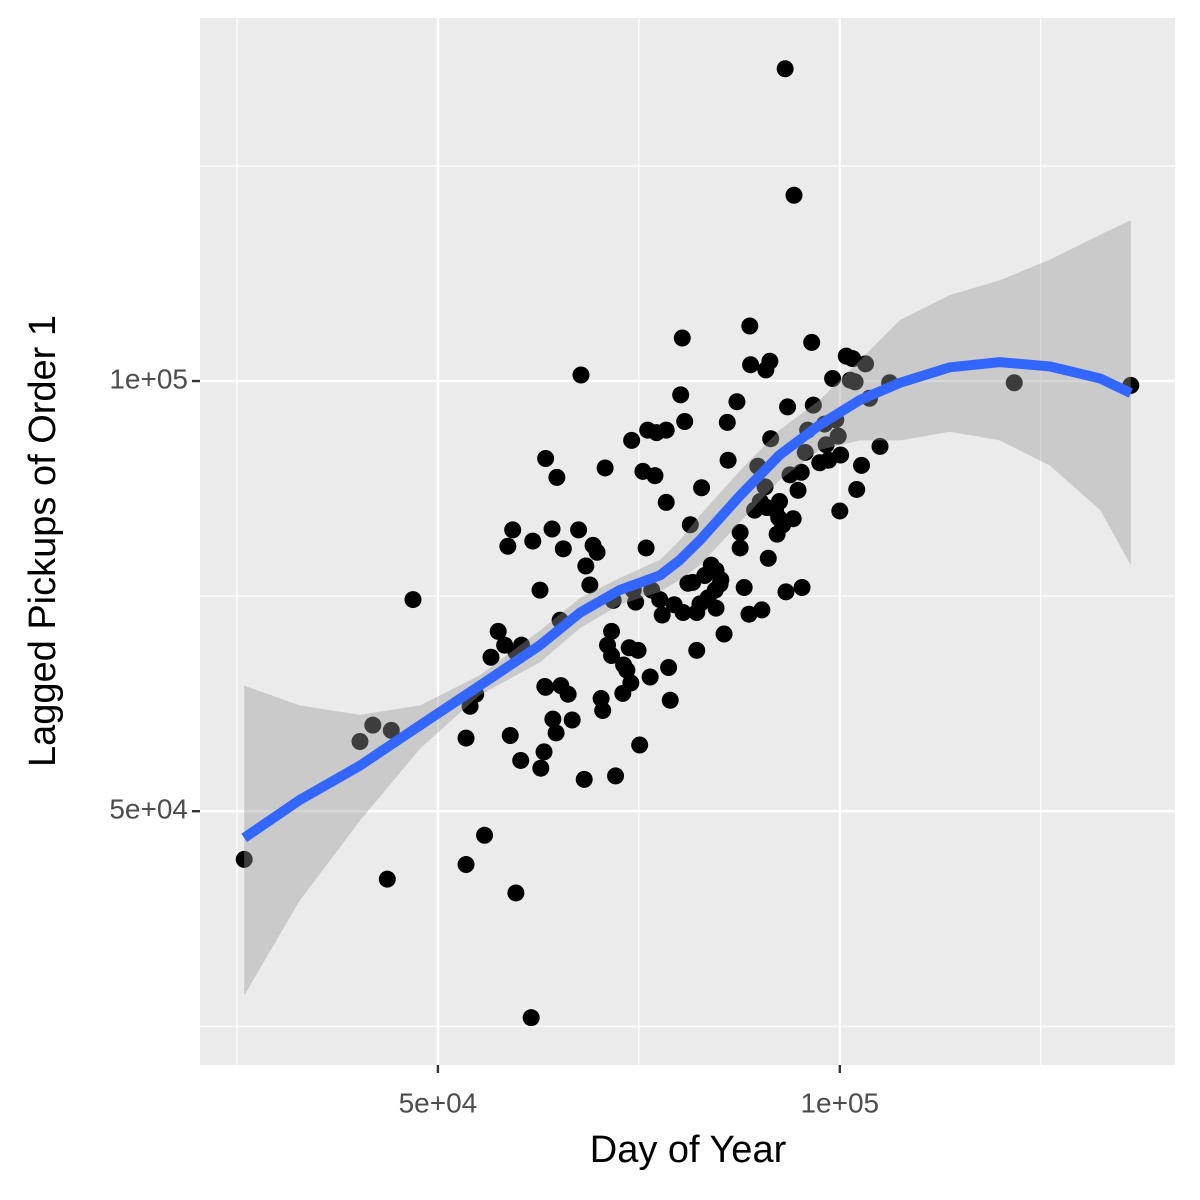 This screenshot has height=1200, width=1200. I want to click on x-tick-label: 1e+05, so click(839, 1102).